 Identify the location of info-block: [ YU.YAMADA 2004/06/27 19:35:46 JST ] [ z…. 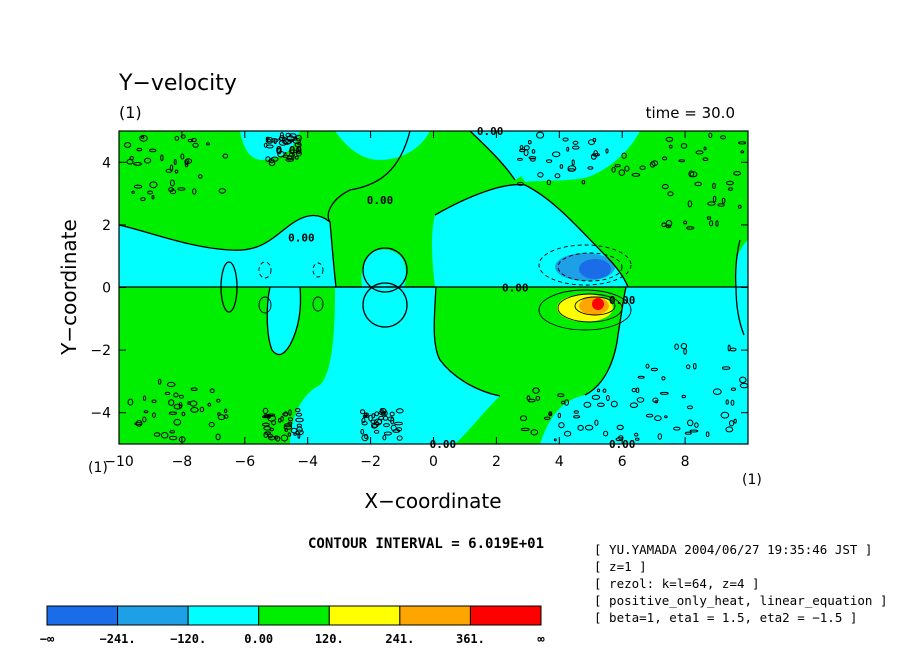
(741, 583).